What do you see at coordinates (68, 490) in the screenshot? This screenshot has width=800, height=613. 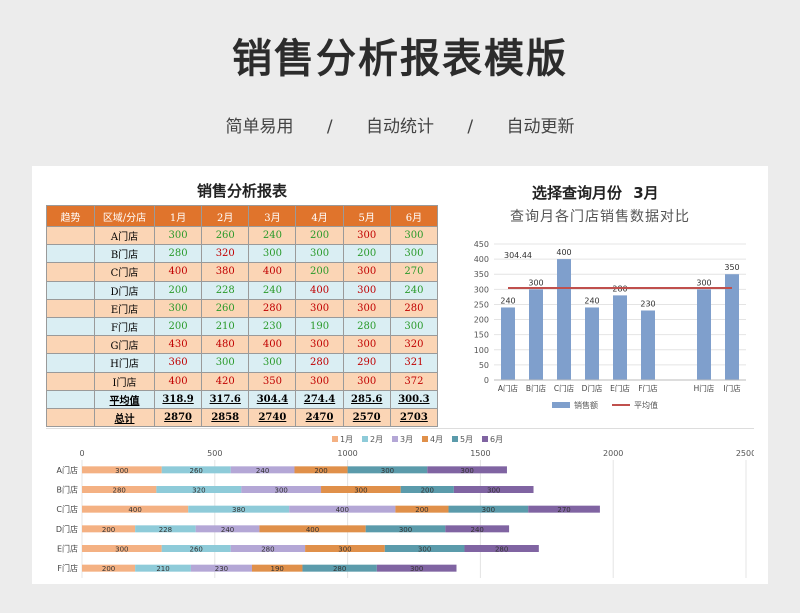 I see `y-tick-label: B门店` at bounding box center [68, 490].